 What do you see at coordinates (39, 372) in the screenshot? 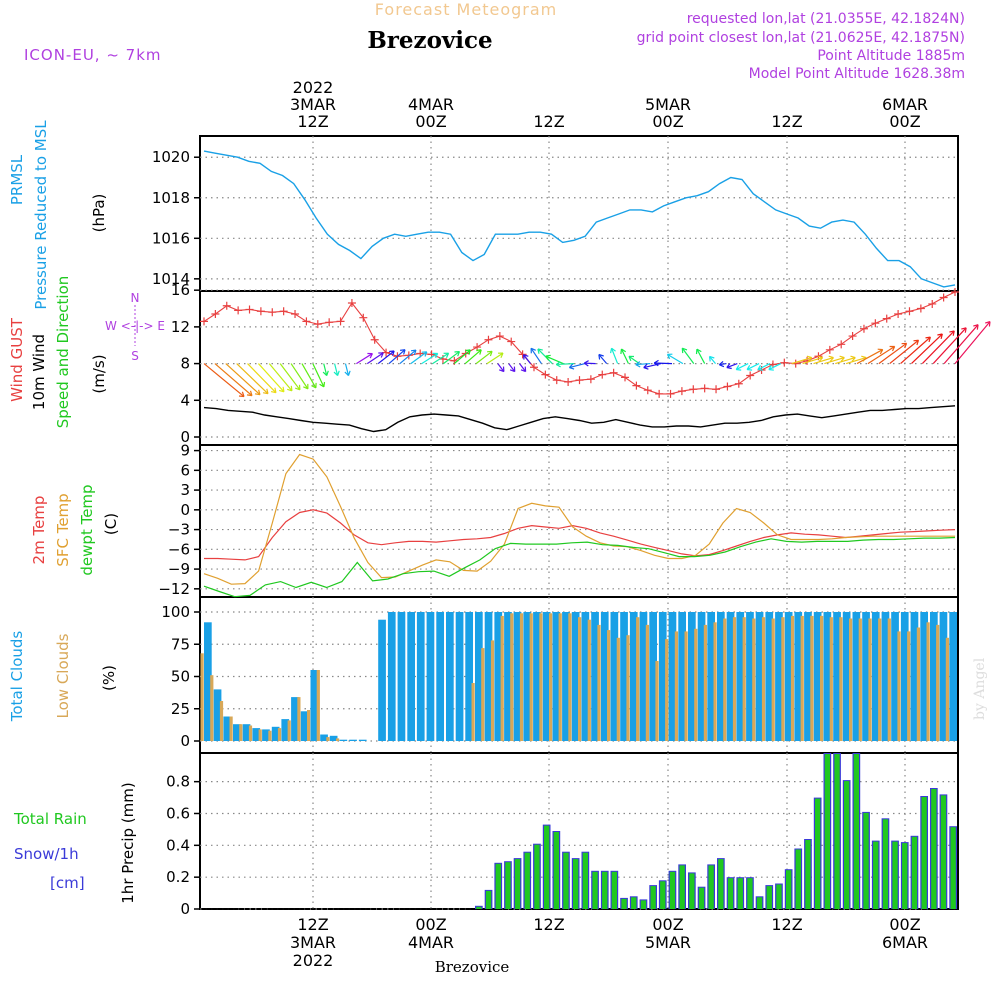
I see `wind-10m-label: 10m Wind` at bounding box center [39, 372].